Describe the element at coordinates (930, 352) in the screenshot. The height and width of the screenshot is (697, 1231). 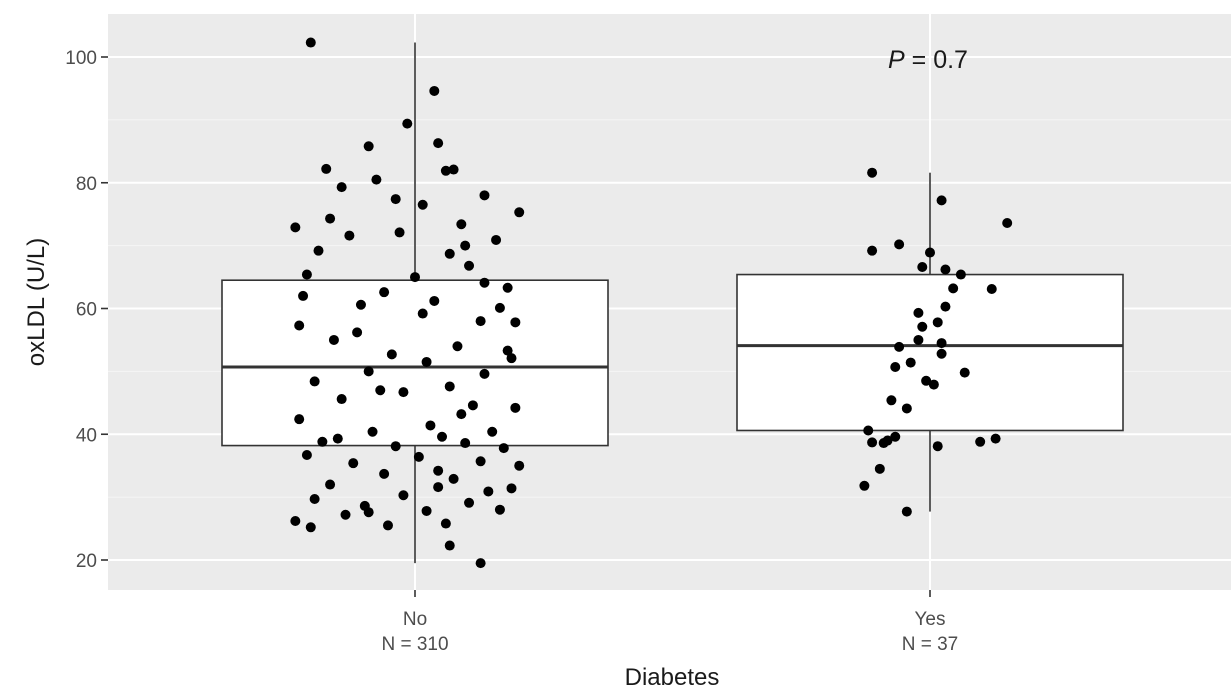
I see `box-yes` at that location.